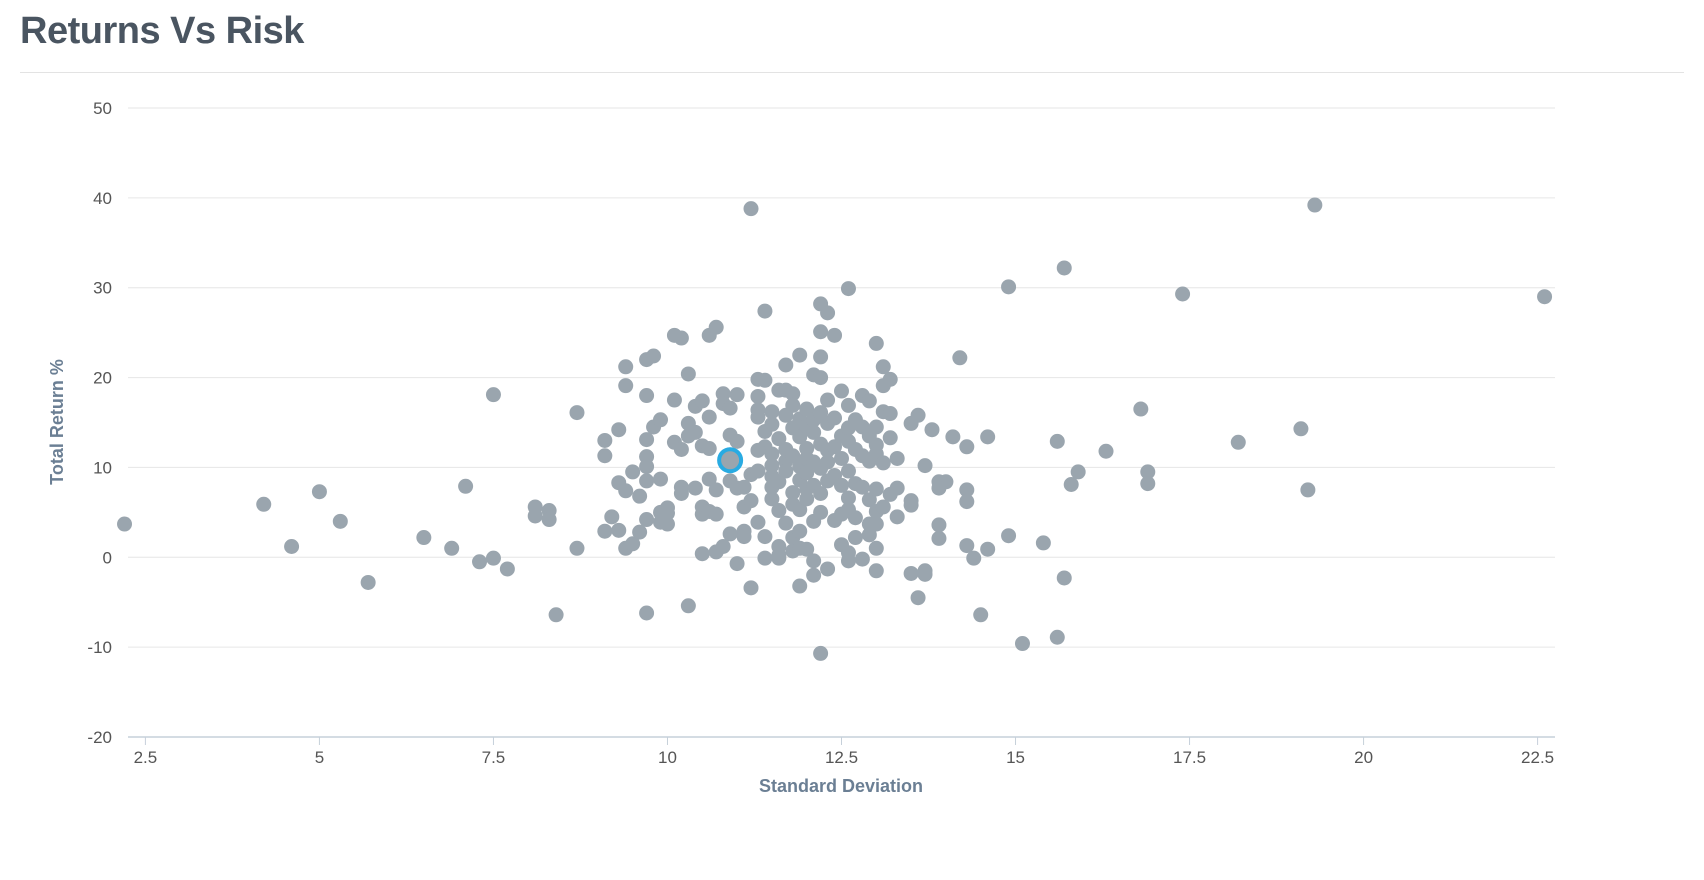  What do you see at coordinates (319, 757) in the screenshot?
I see `x-tick-label: 5` at bounding box center [319, 757].